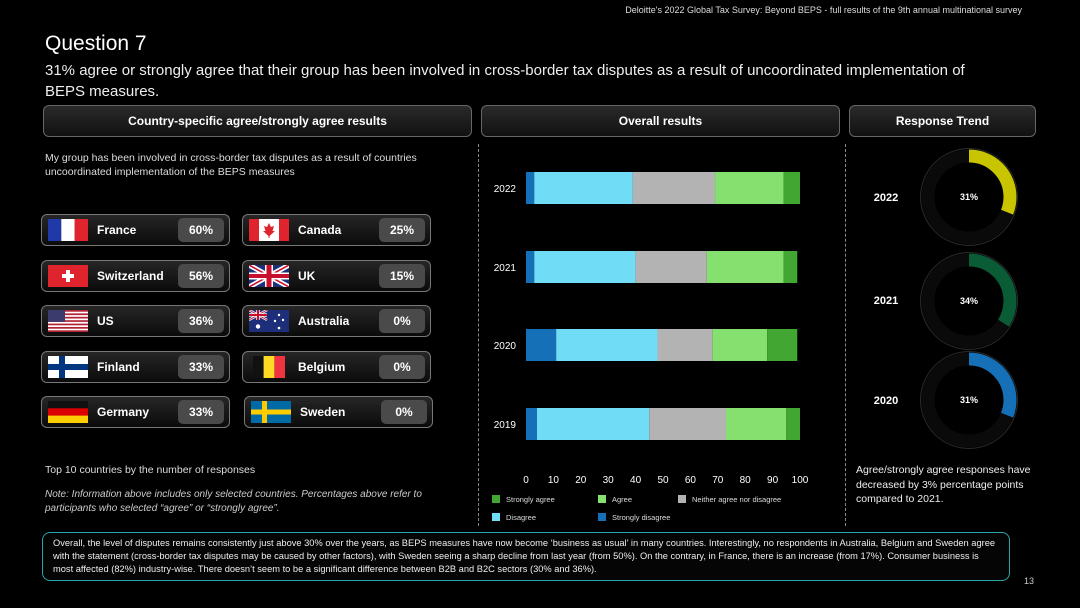  I want to click on country-card-canada: Canada 25%, so click(336, 230).